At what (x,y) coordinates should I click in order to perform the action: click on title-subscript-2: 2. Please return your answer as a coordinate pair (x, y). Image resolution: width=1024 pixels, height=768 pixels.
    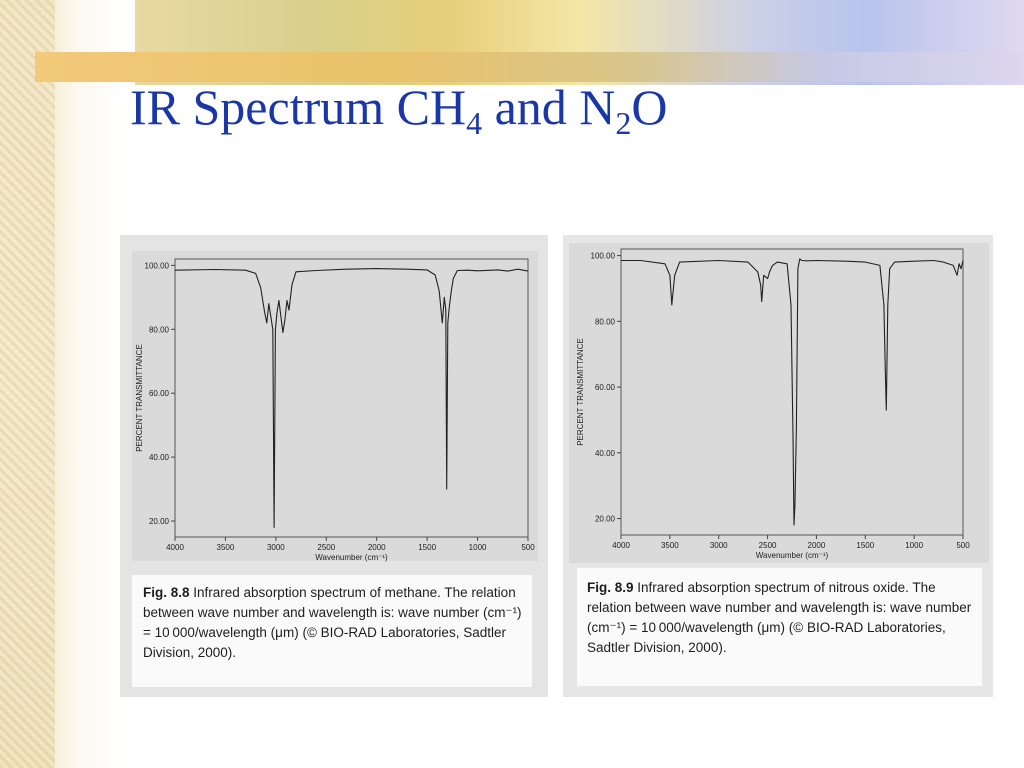
    Looking at the image, I should click on (623, 123).